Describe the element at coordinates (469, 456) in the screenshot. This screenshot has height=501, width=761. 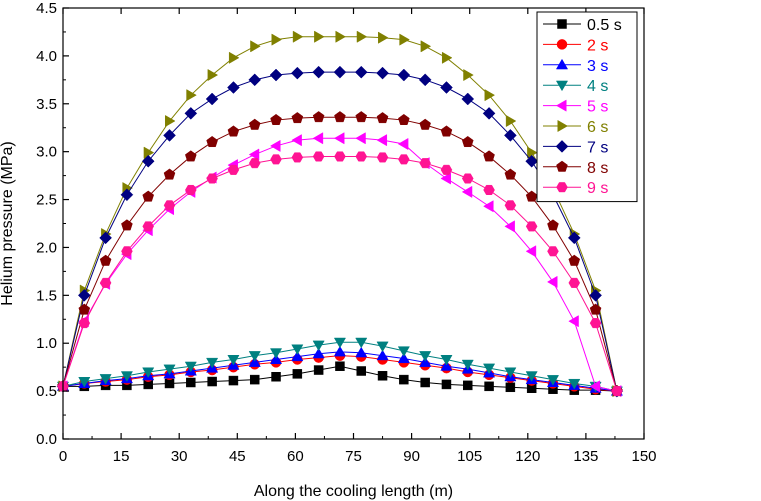
I see `x-tick-label: 105` at that location.